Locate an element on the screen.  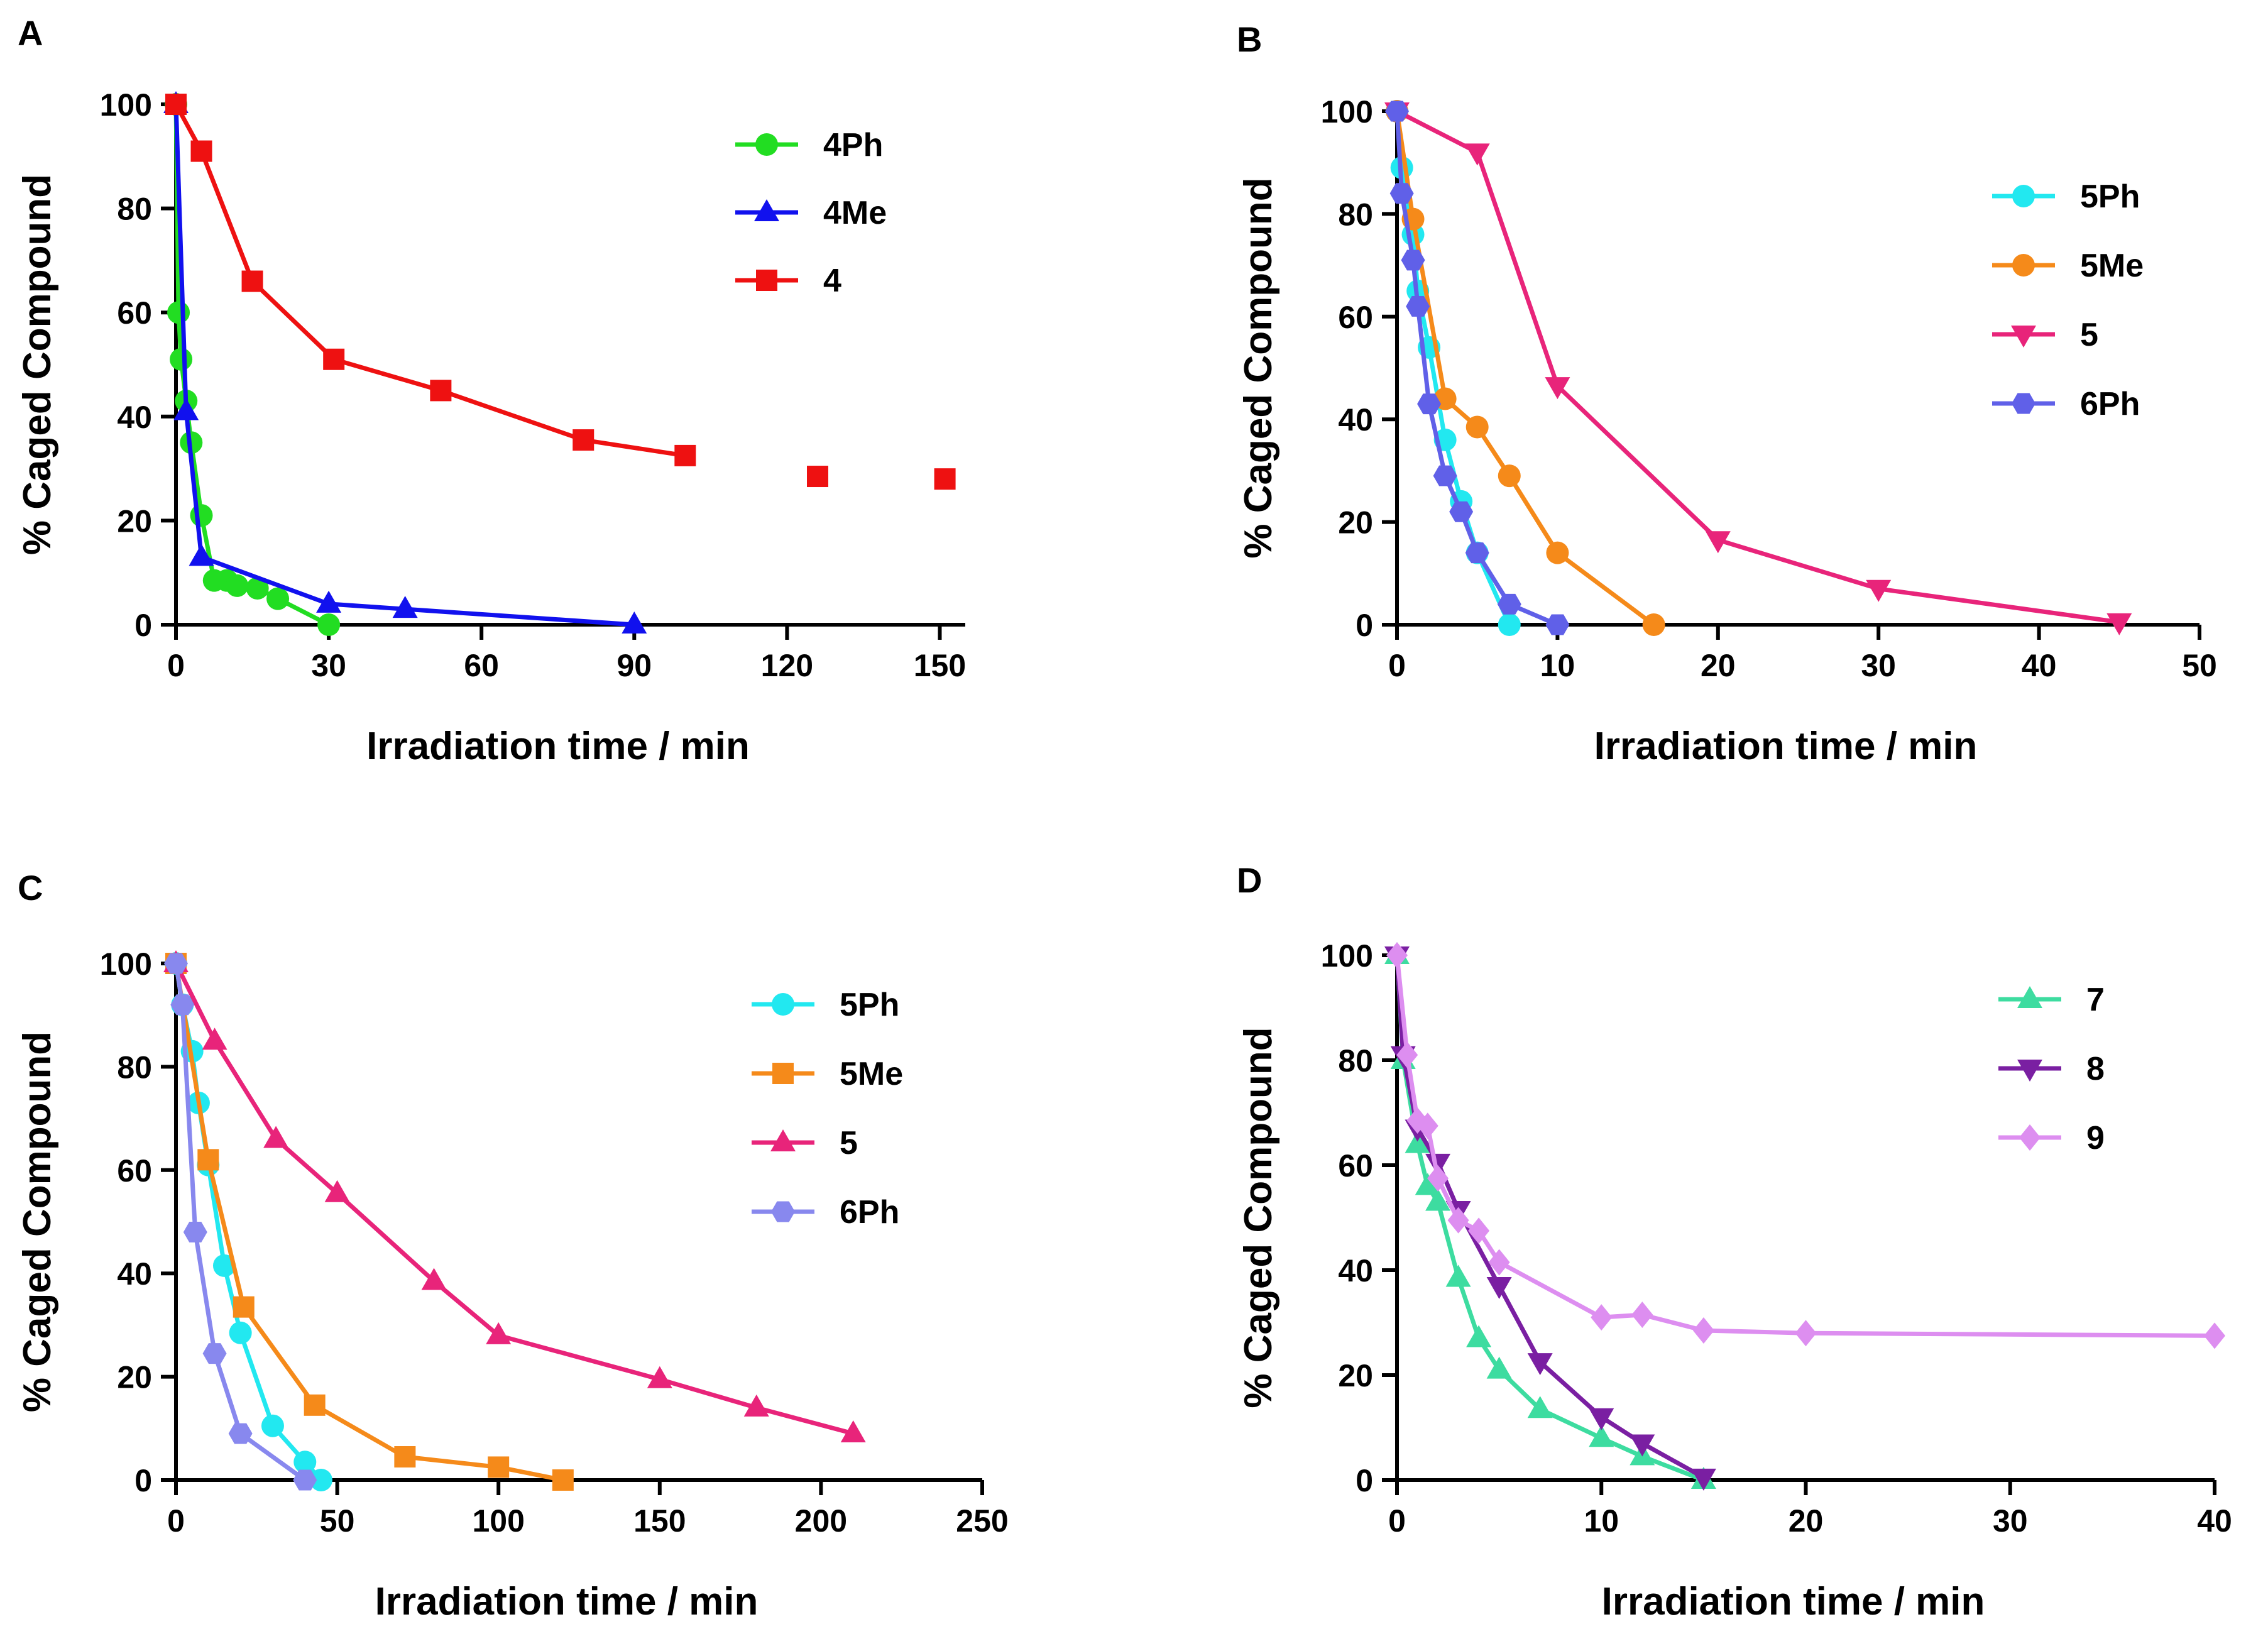
legend-entry: 9 is located at coordinates (2051, 1138).